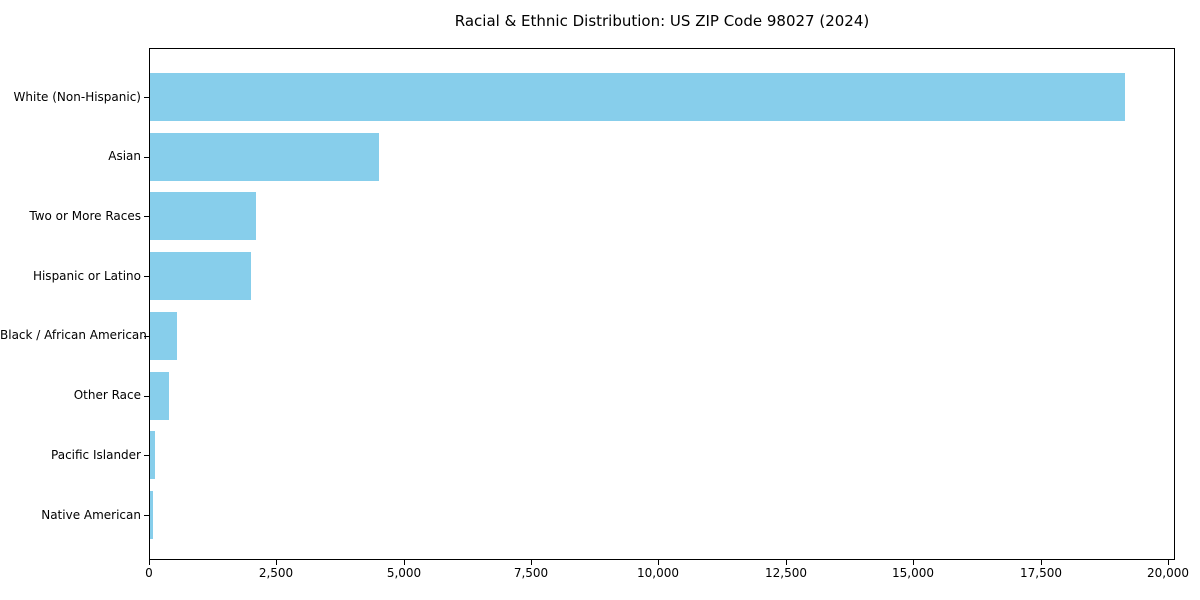 This screenshot has height=600, width=1200. Describe the element at coordinates (85, 215) in the screenshot. I see `y-axis-label-two-or-more-races: Two or More Races` at that location.